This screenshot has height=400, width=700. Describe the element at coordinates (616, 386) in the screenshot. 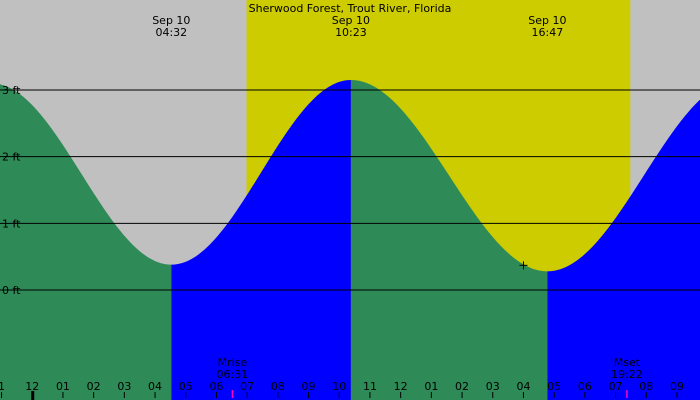

I see `hour-label-20: 07` at that location.